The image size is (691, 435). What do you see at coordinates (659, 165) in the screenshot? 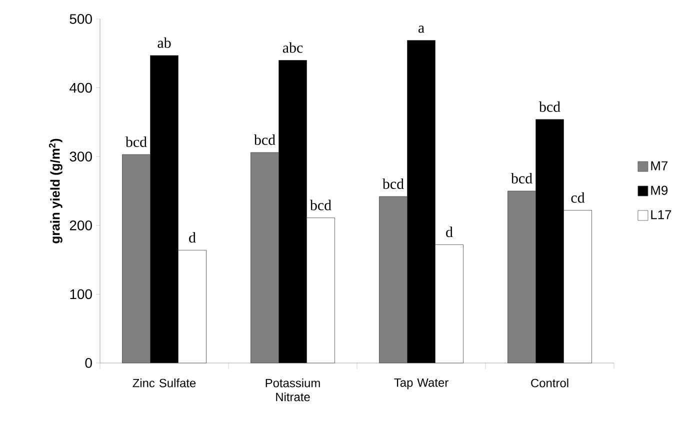
I see `legend-label: M7` at bounding box center [659, 165].